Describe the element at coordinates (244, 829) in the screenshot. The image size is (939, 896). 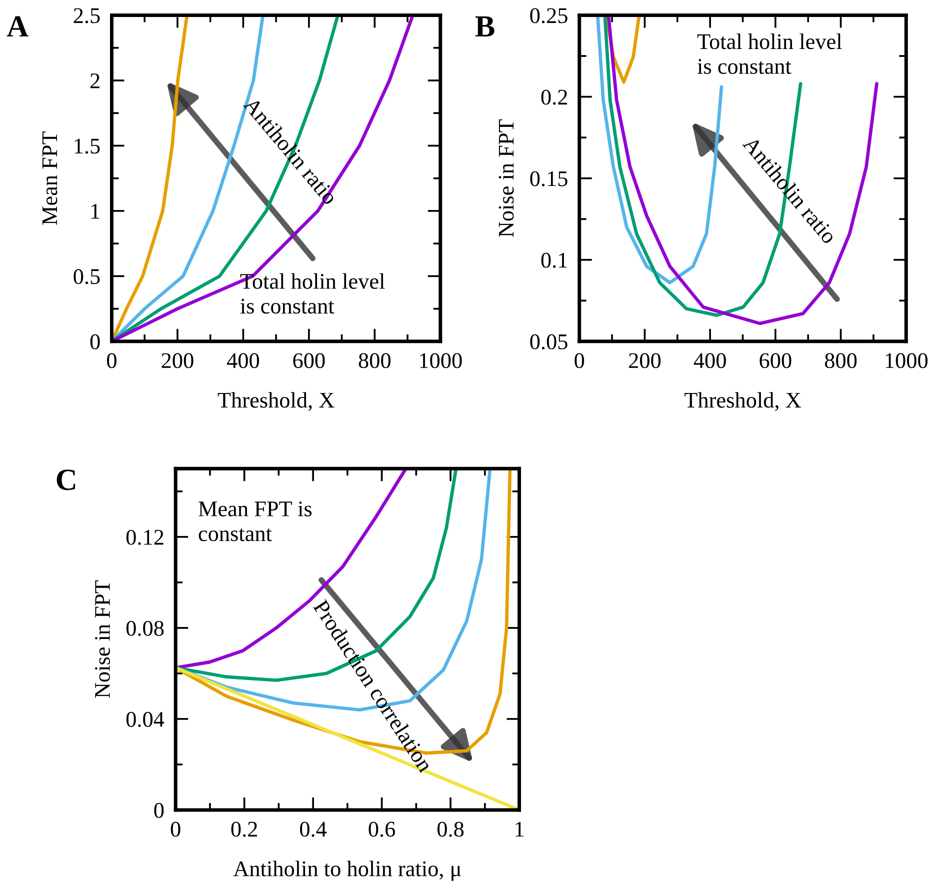
I see `x-tick-label: 0.2` at that location.